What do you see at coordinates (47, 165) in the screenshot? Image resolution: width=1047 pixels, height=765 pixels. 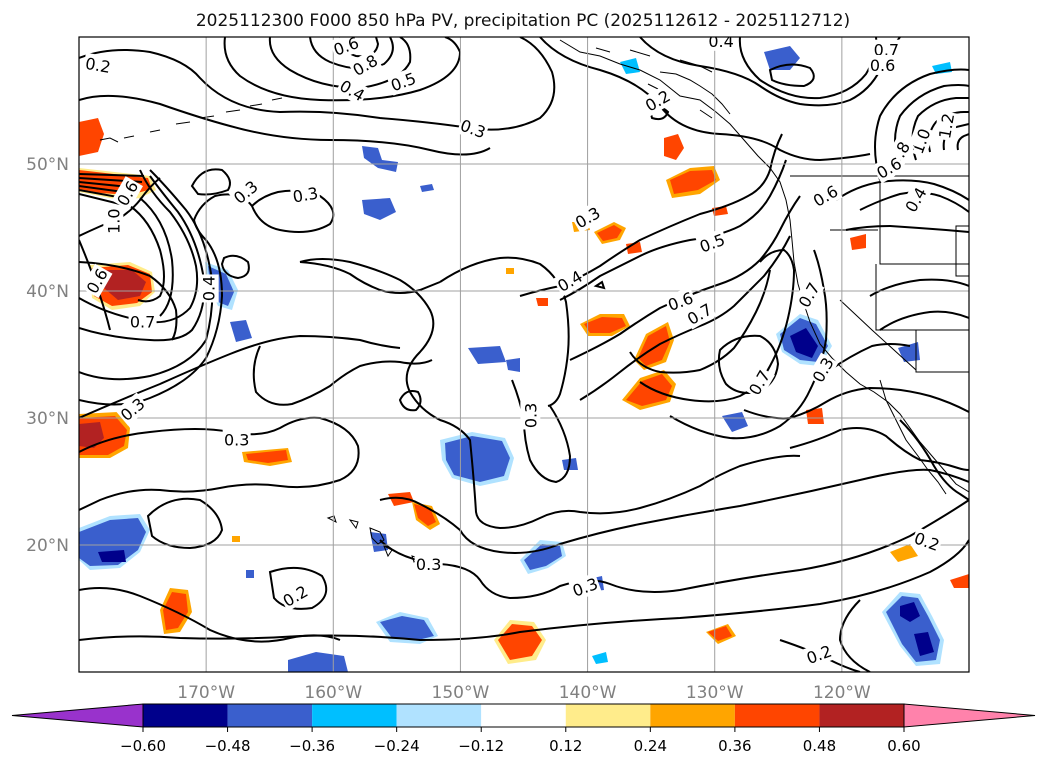 I see `lat-tick-label: 50°N` at bounding box center [47, 165].